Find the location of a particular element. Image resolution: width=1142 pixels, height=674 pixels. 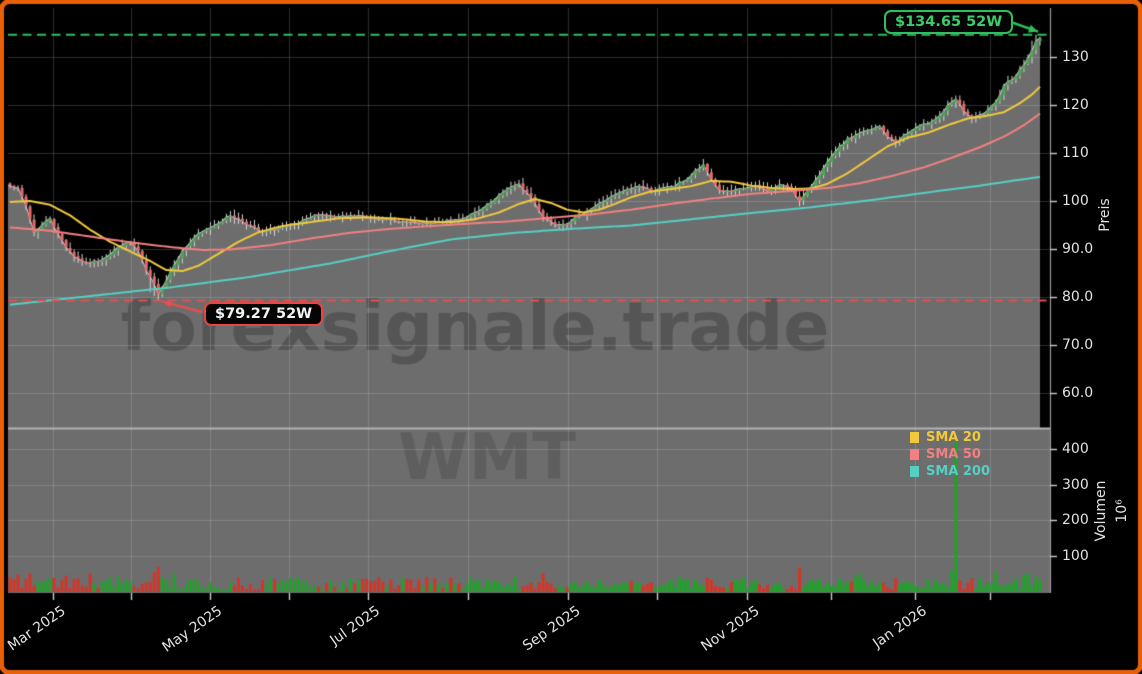

low-52w-annotation-text: $79.27 52W is located at coordinates (264, 314).